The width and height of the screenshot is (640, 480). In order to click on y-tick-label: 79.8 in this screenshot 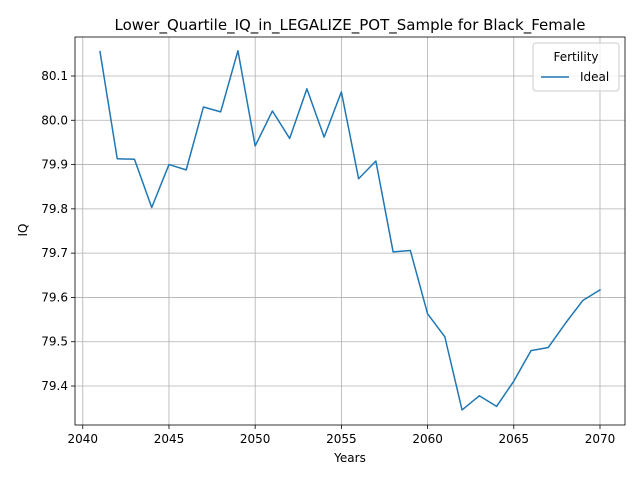, I will do `click(54, 209)`.